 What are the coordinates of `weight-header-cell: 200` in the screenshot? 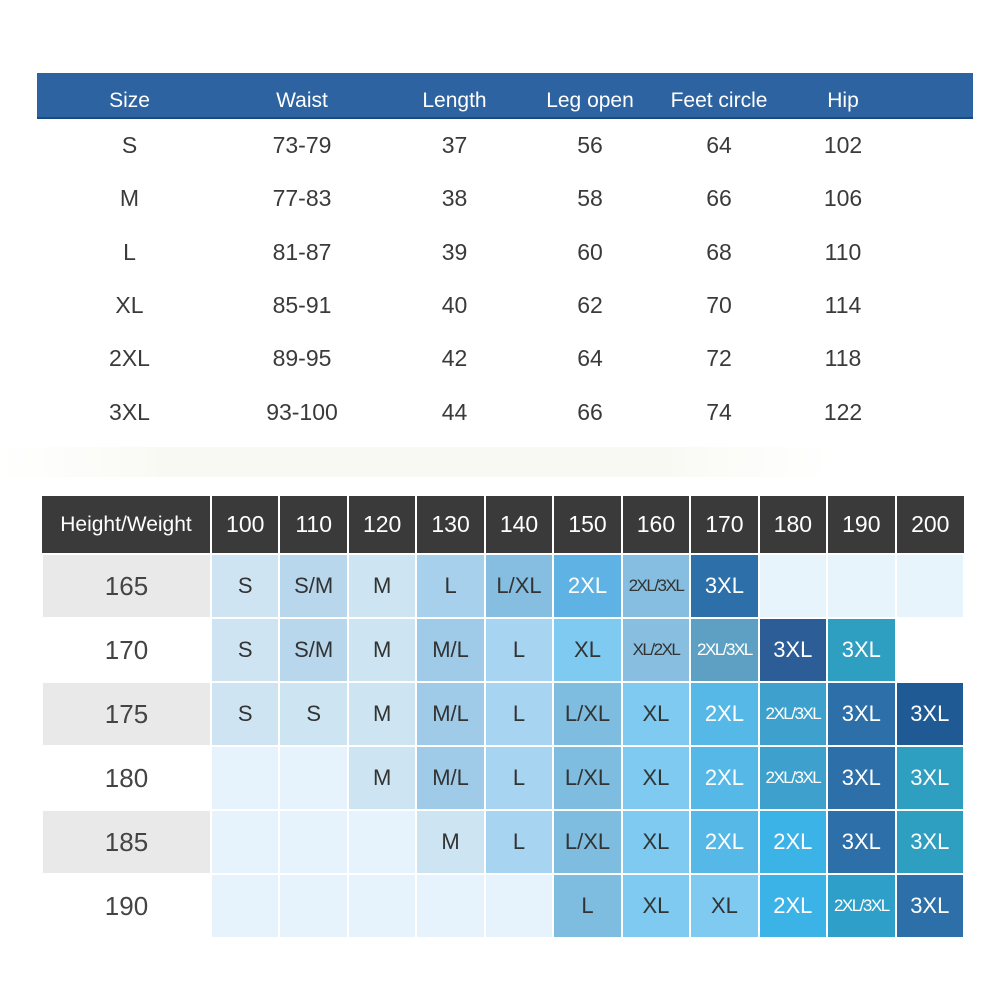 It's located at (929, 525).